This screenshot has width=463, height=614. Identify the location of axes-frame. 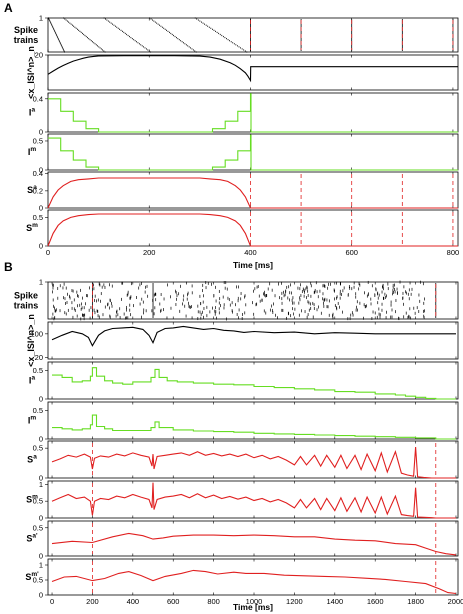
(253, 228).